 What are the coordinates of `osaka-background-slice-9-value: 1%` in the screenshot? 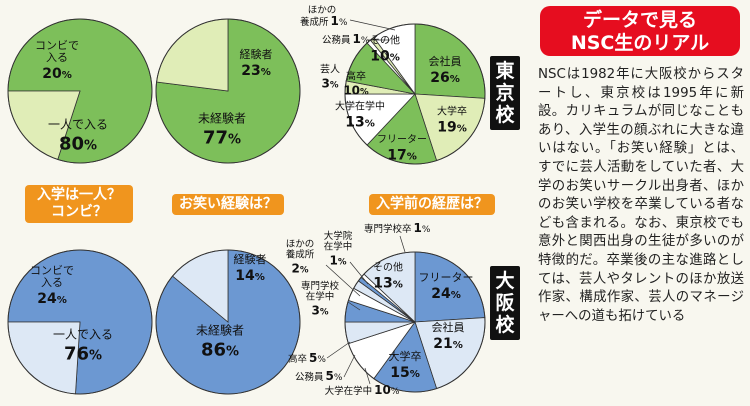 It's located at (337, 261).